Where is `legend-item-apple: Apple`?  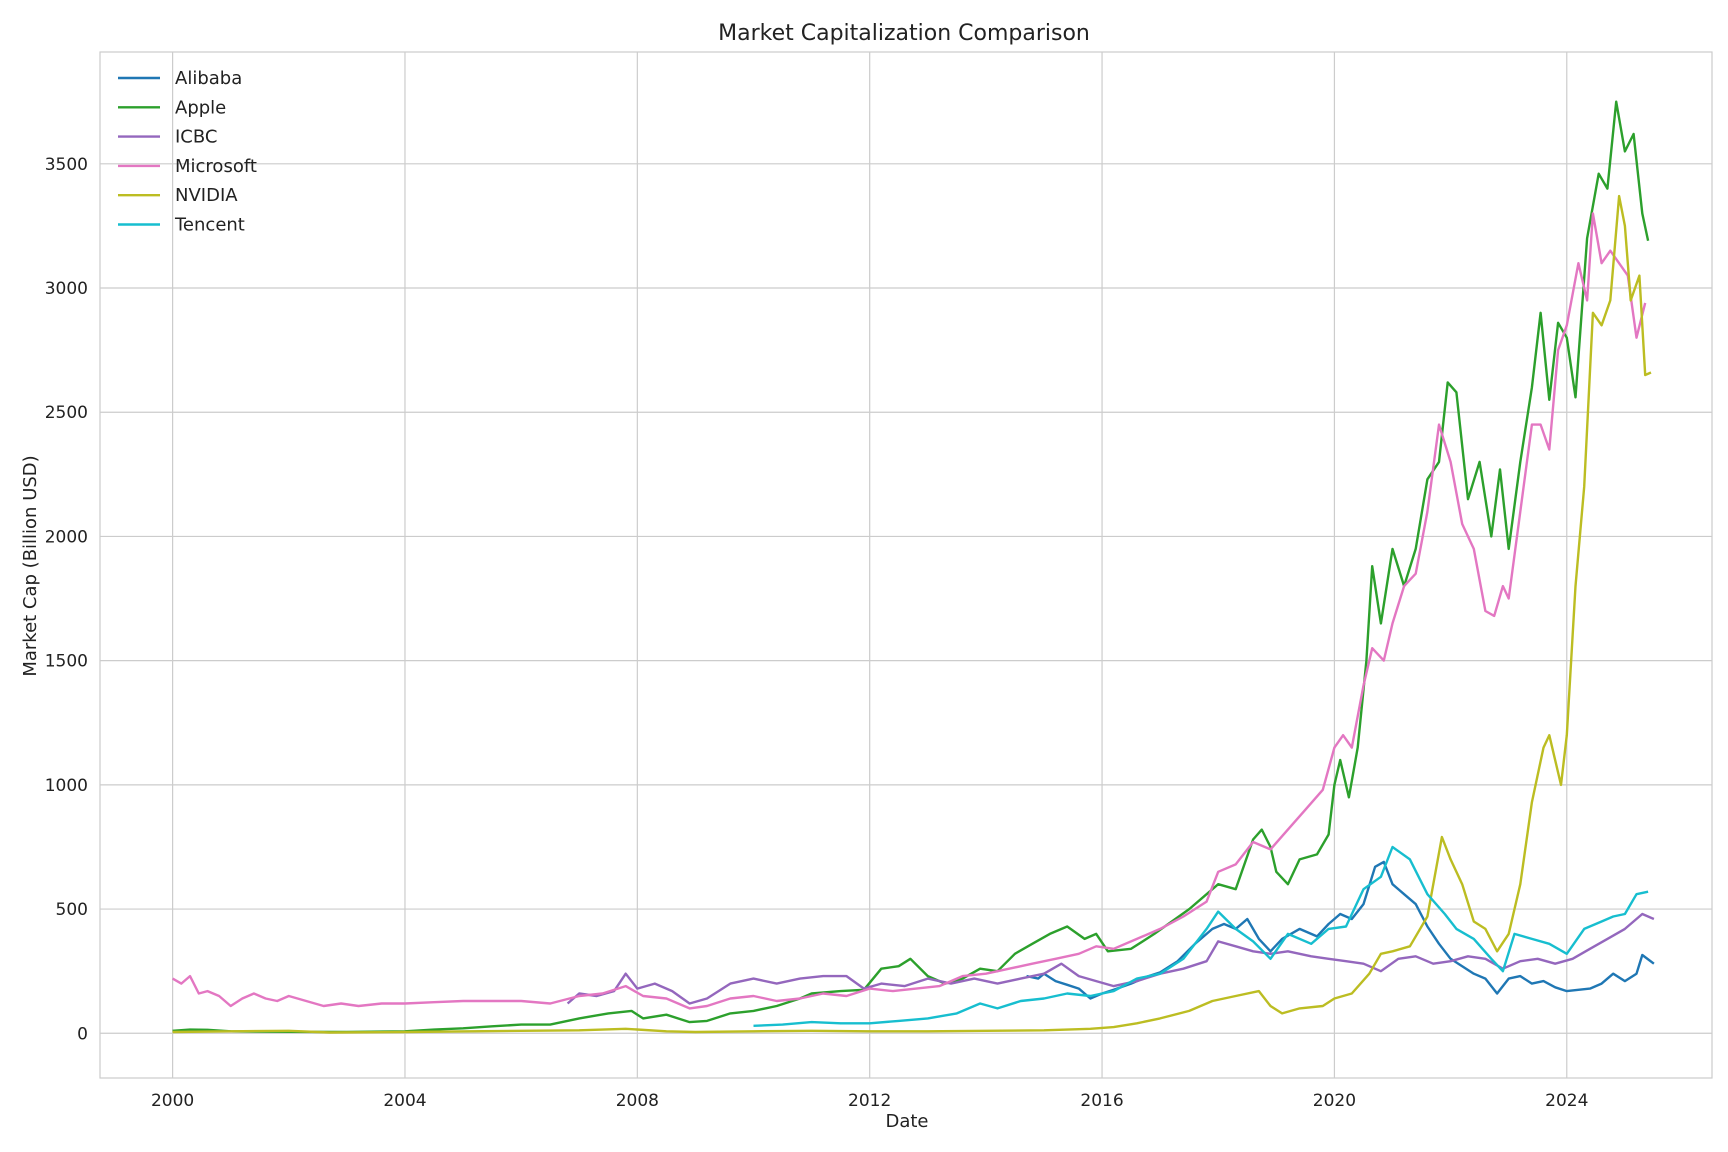 legend-item-apple: Apple is located at coordinates (172, 107).